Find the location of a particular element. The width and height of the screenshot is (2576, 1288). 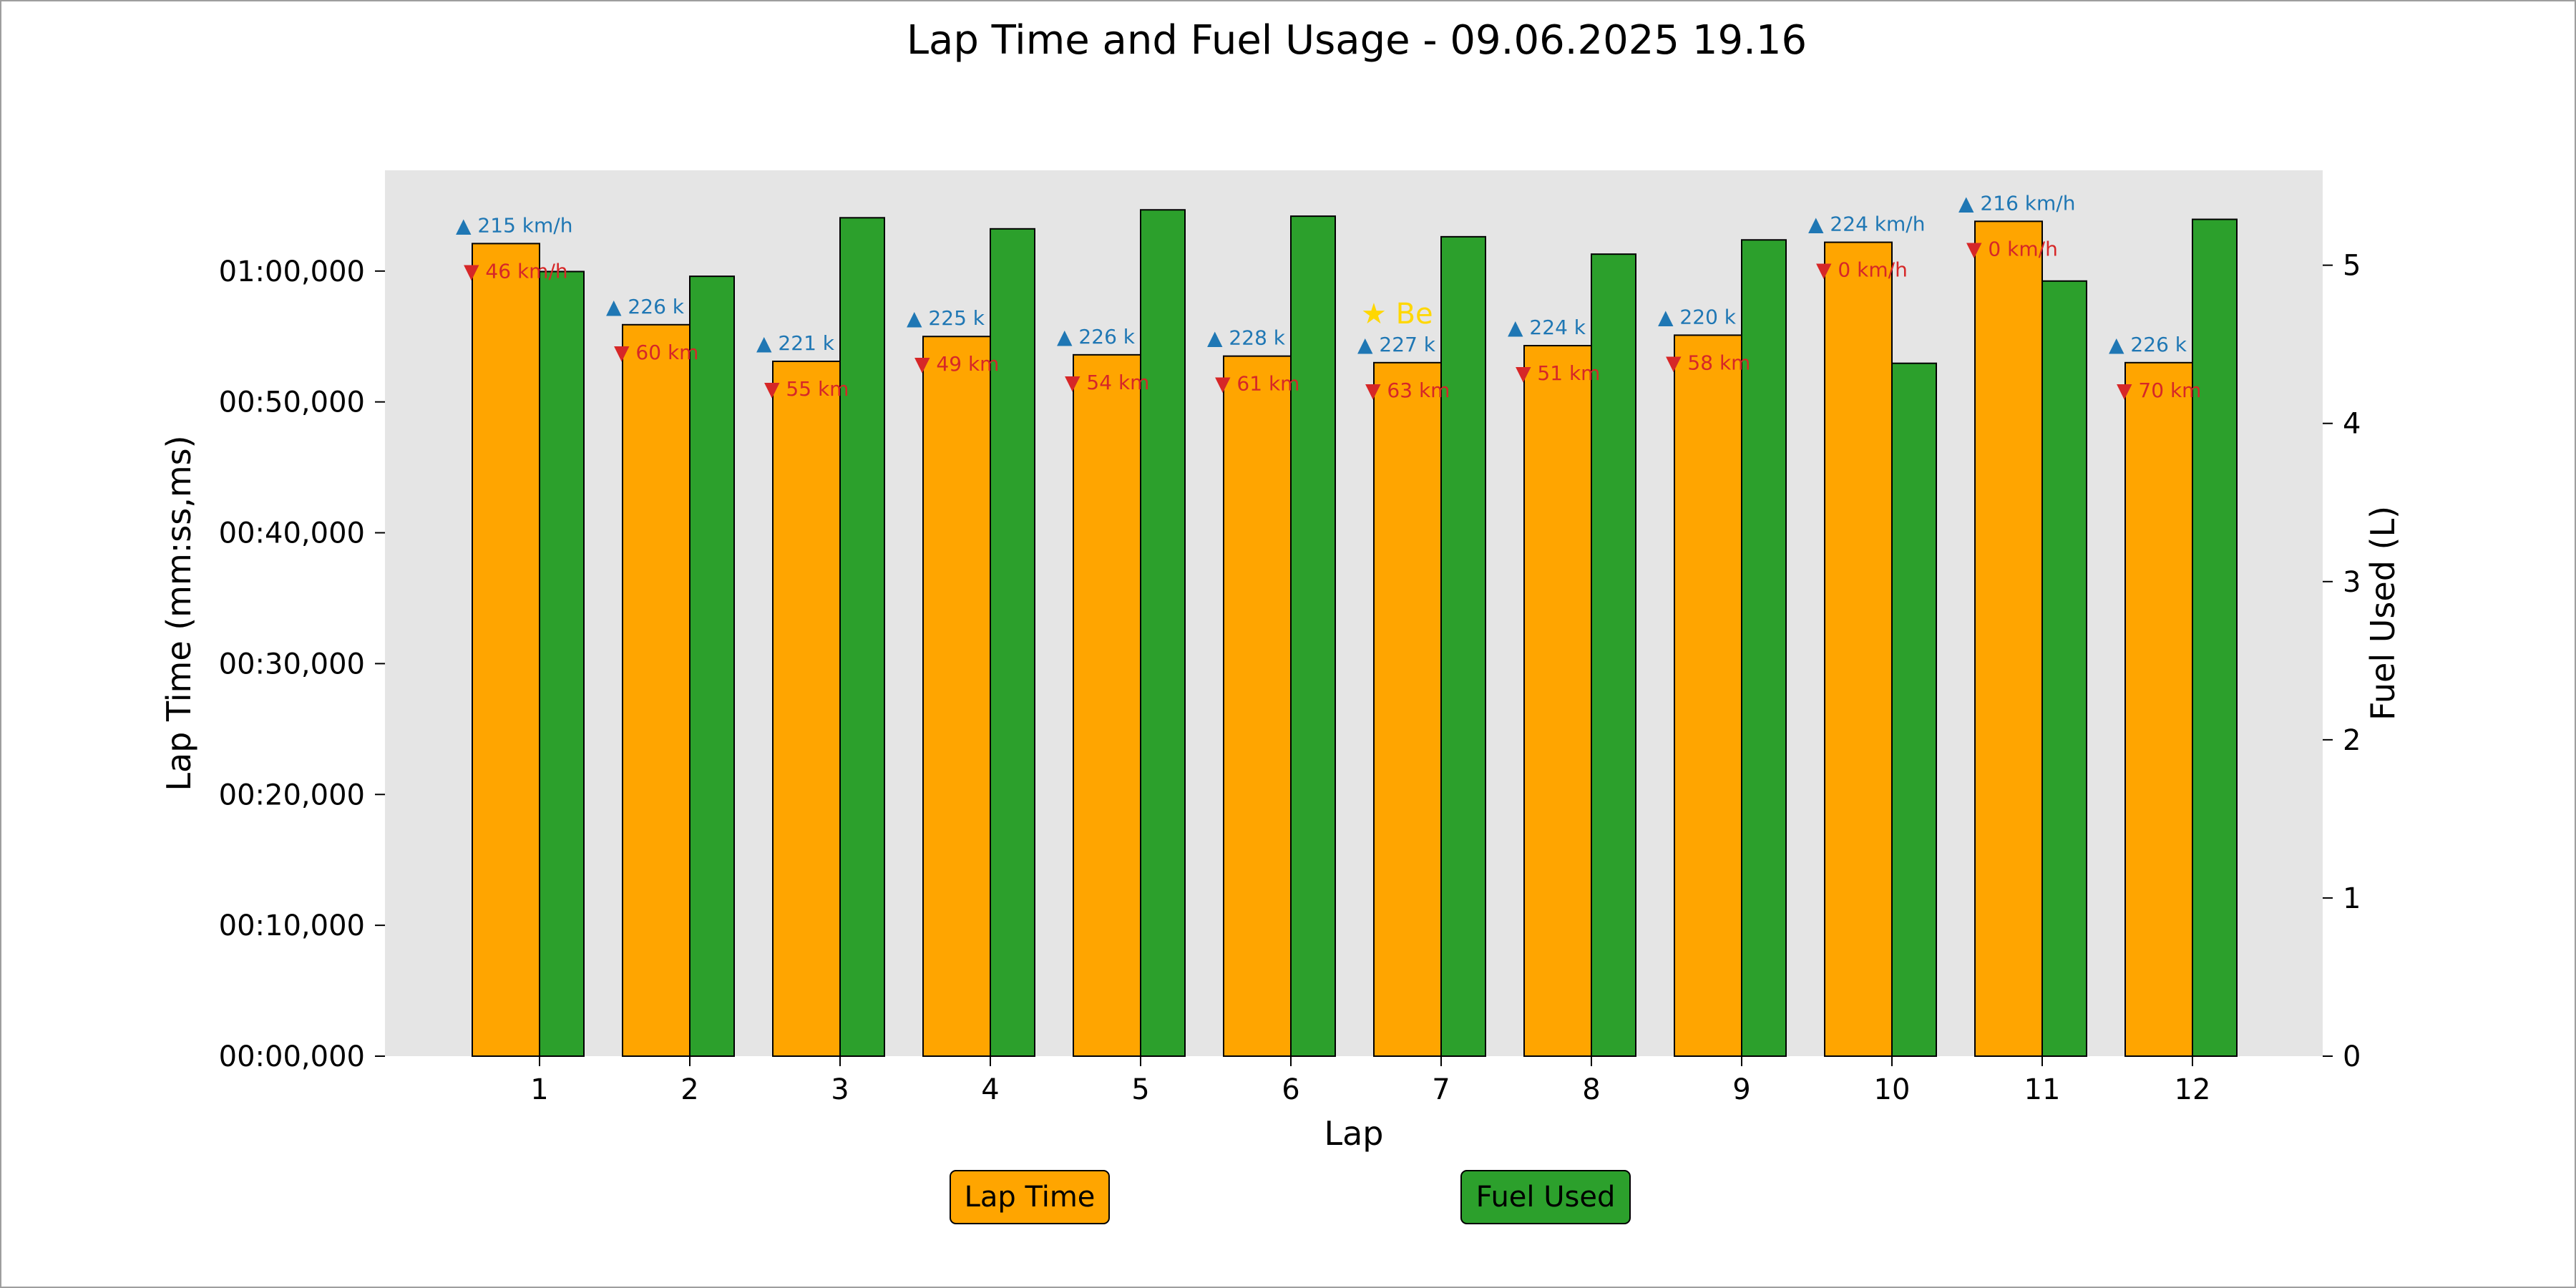

min-speed-label: ▼ 46 km/h is located at coordinates (516, 271).